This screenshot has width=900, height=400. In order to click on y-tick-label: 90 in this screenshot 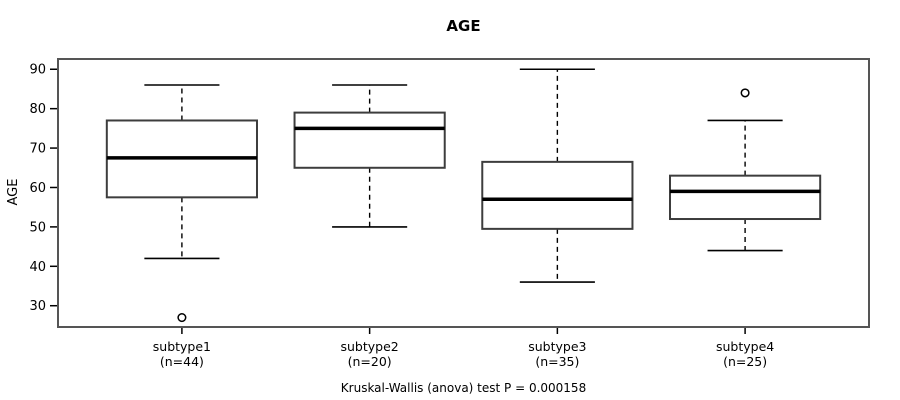, I will do `click(37, 70)`.